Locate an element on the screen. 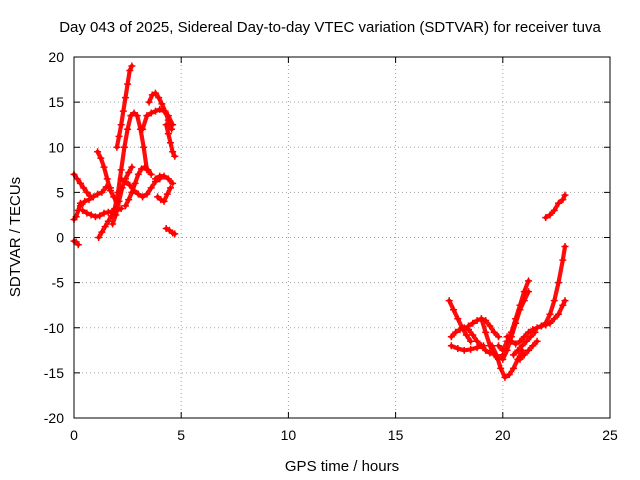 Image resolution: width=640 pixels, height=480 pixels. x-tick-label: 5 is located at coordinates (181, 435).